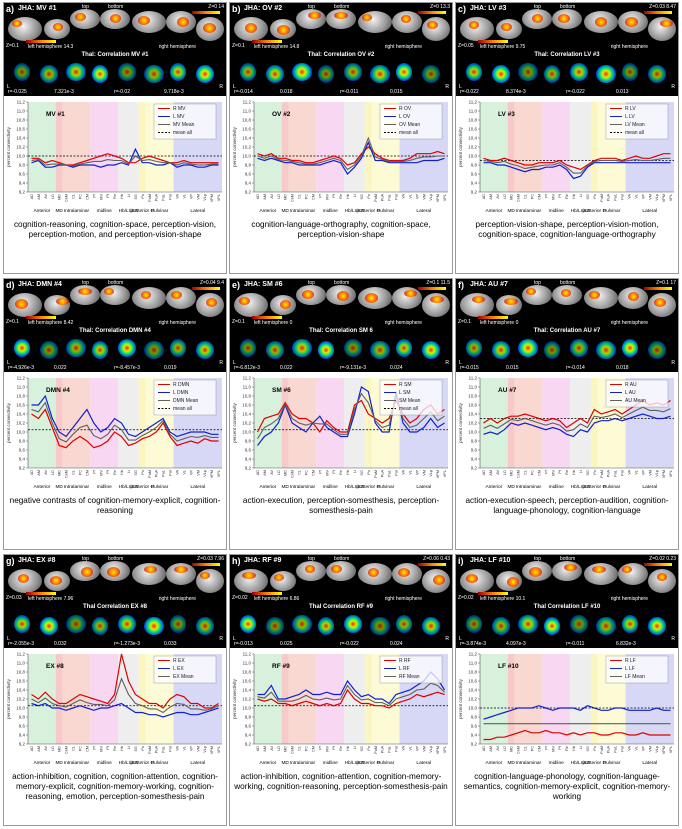 This screenshot has height=829, width=682. Describe the element at coordinates (311, 559) in the screenshot. I see `top-view-label: top` at that location.